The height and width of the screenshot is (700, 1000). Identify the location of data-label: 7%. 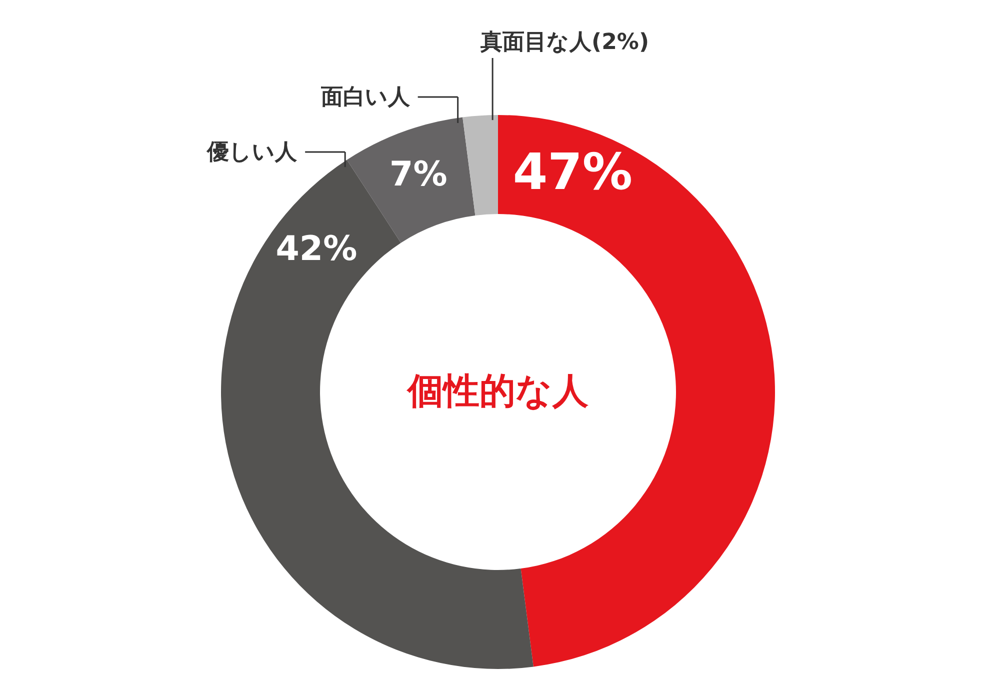
(419, 174).